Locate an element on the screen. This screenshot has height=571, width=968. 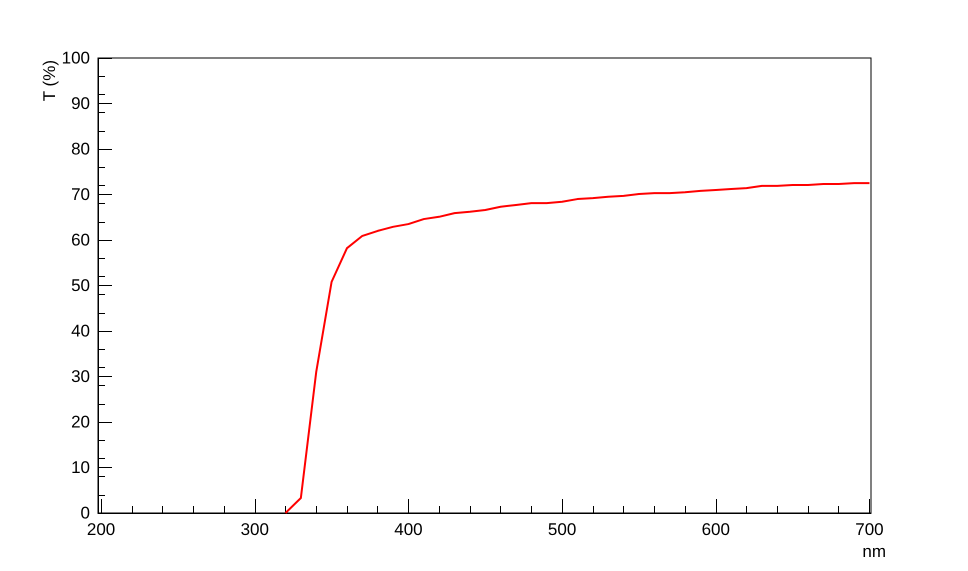
y-tick-label: 80 is located at coordinates (80, 149).